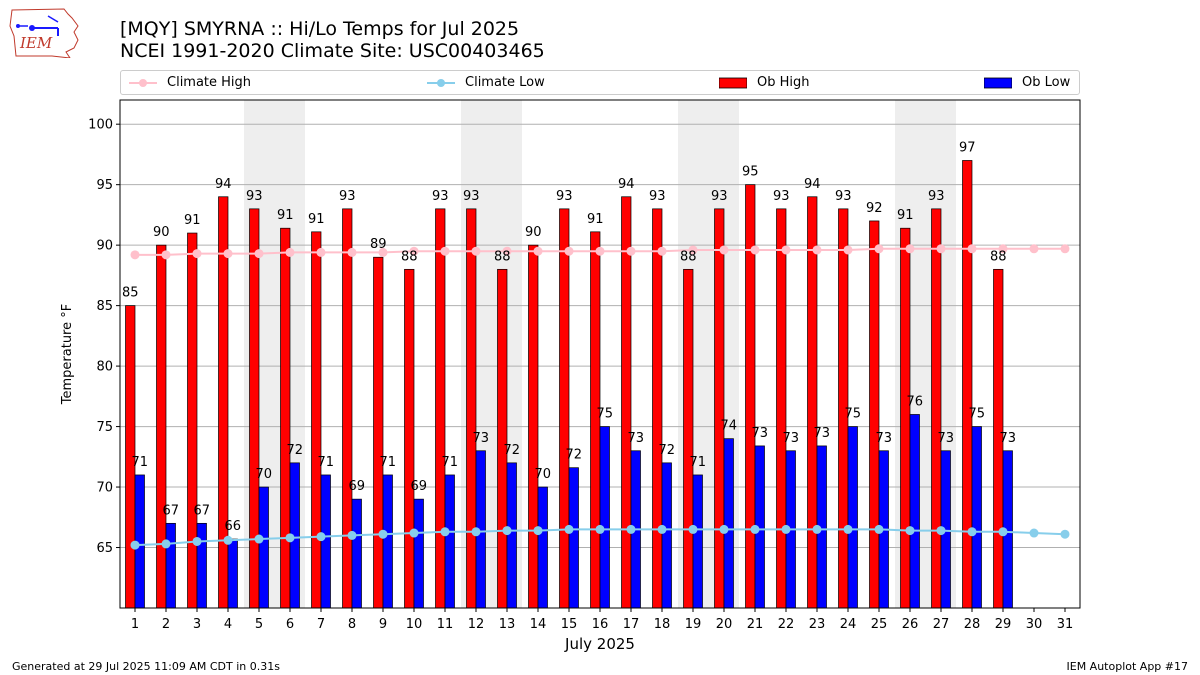 The image size is (1200, 675). I want to click on ob-low-label-22: 73, so click(790, 438).